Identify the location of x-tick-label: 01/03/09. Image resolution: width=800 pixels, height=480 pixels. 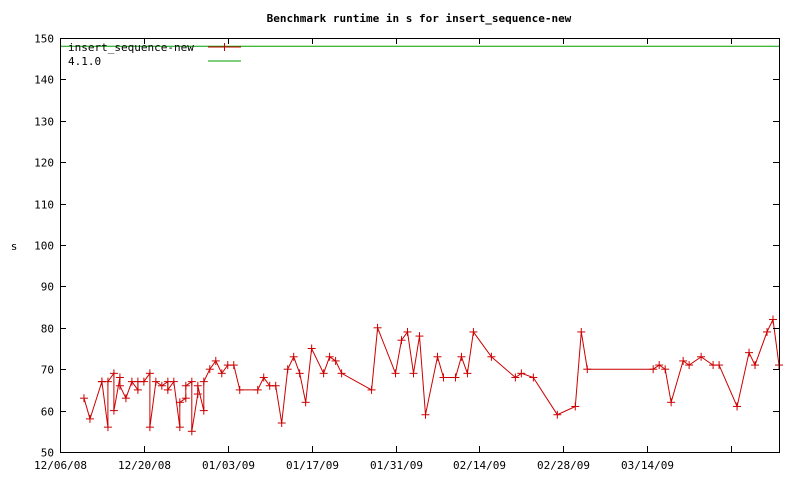
(228, 465).